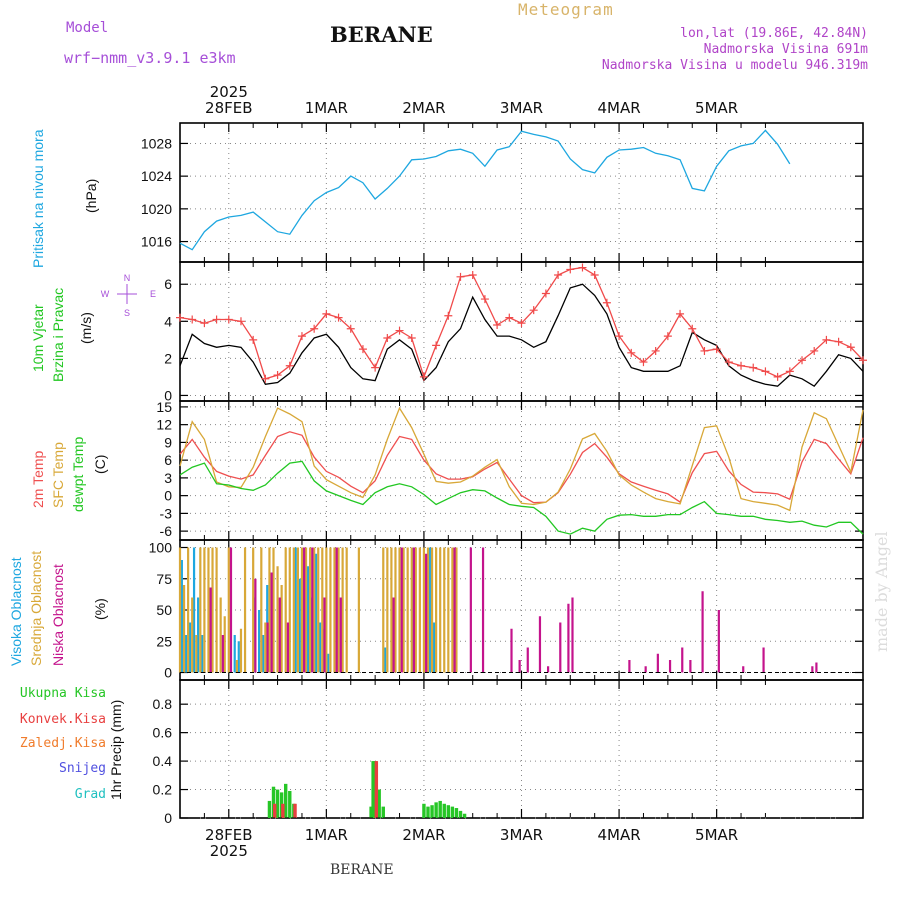 This screenshot has width=900, height=900. What do you see at coordinates (423, 108) in the screenshot?
I see `top-date-label: 2MAR` at bounding box center [423, 108].